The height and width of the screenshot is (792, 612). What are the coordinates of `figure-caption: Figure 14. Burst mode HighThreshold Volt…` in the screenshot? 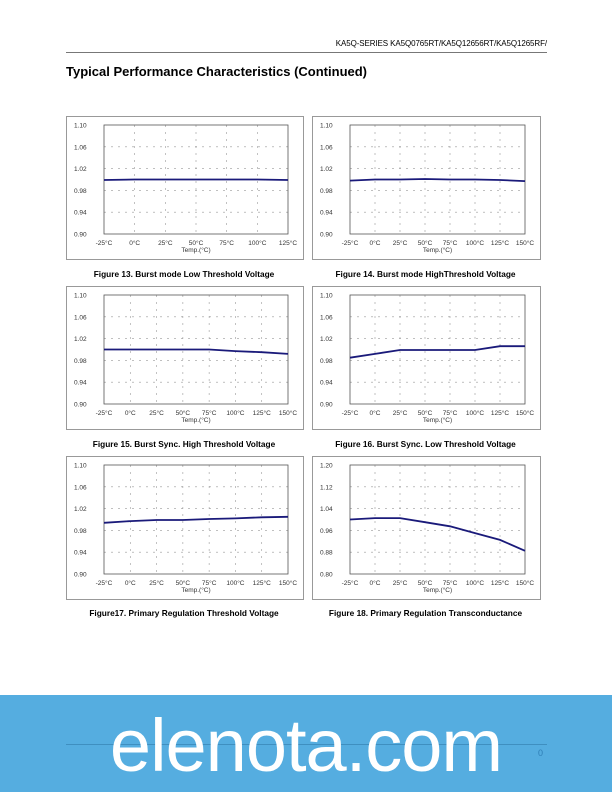 It's located at (425, 274).